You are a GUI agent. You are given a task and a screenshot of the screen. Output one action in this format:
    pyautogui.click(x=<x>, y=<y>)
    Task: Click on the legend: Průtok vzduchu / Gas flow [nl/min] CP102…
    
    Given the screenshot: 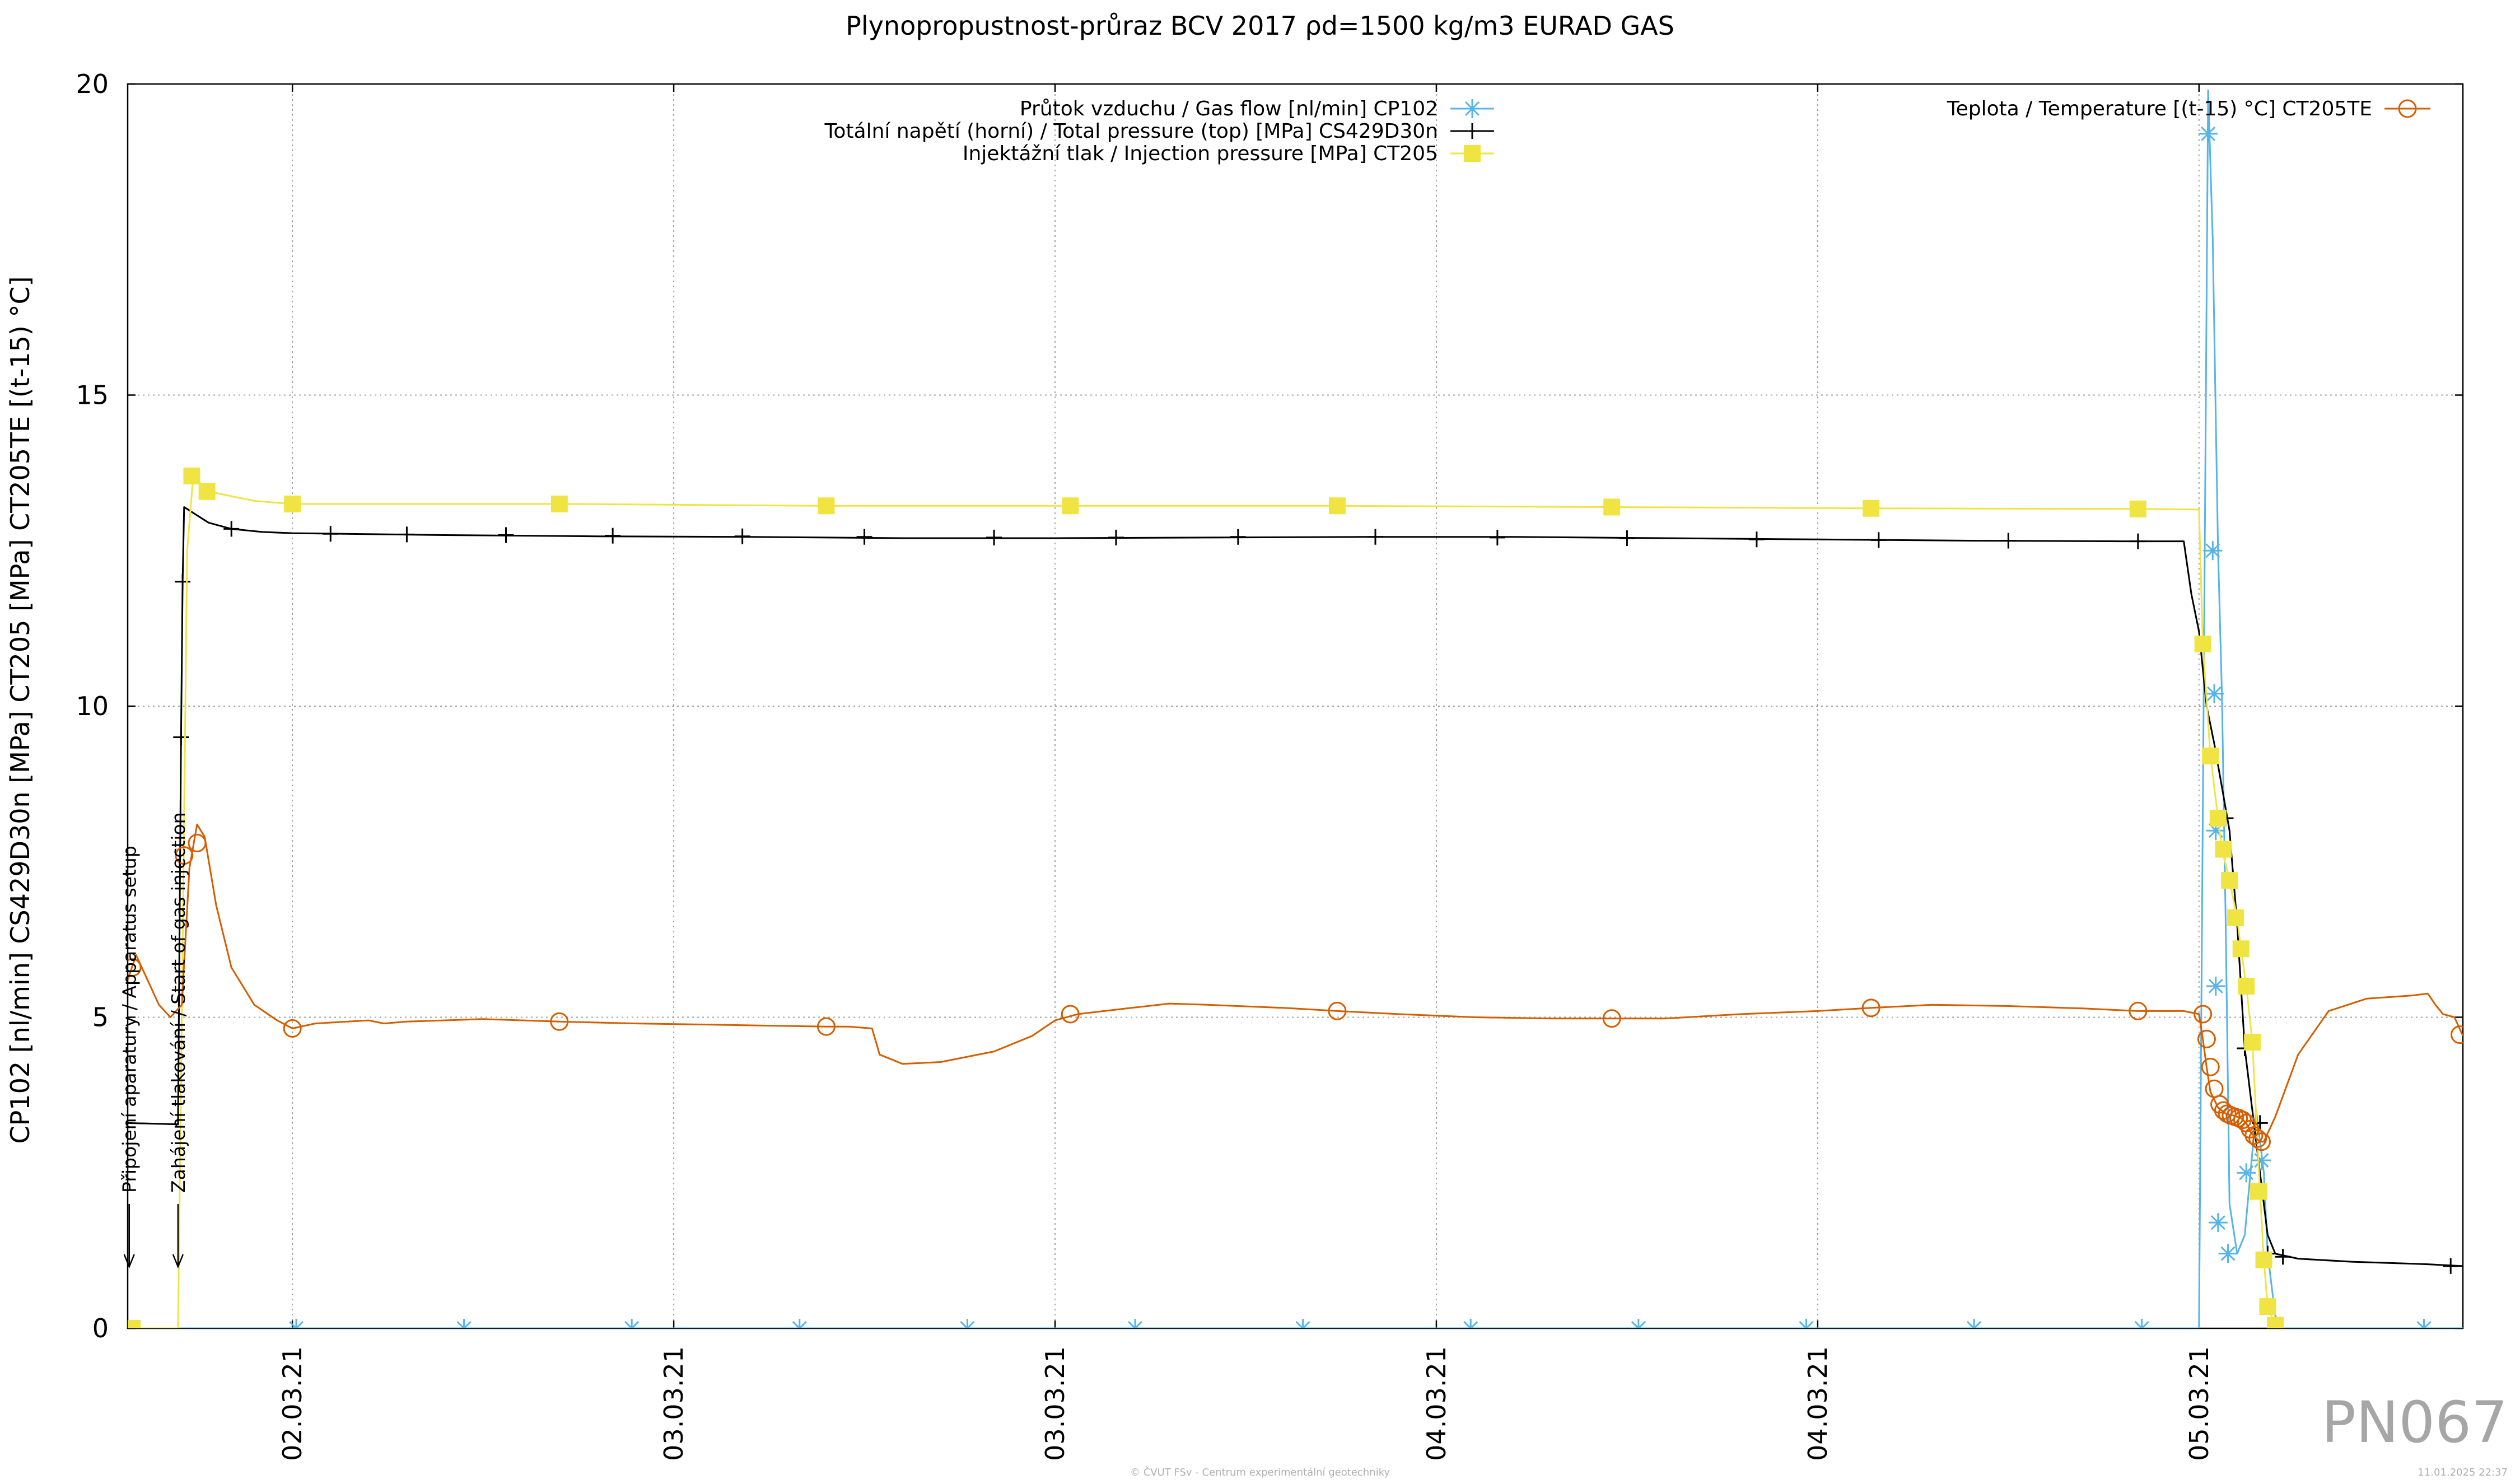 What is the action you would take?
    pyautogui.click(x=1627, y=131)
    